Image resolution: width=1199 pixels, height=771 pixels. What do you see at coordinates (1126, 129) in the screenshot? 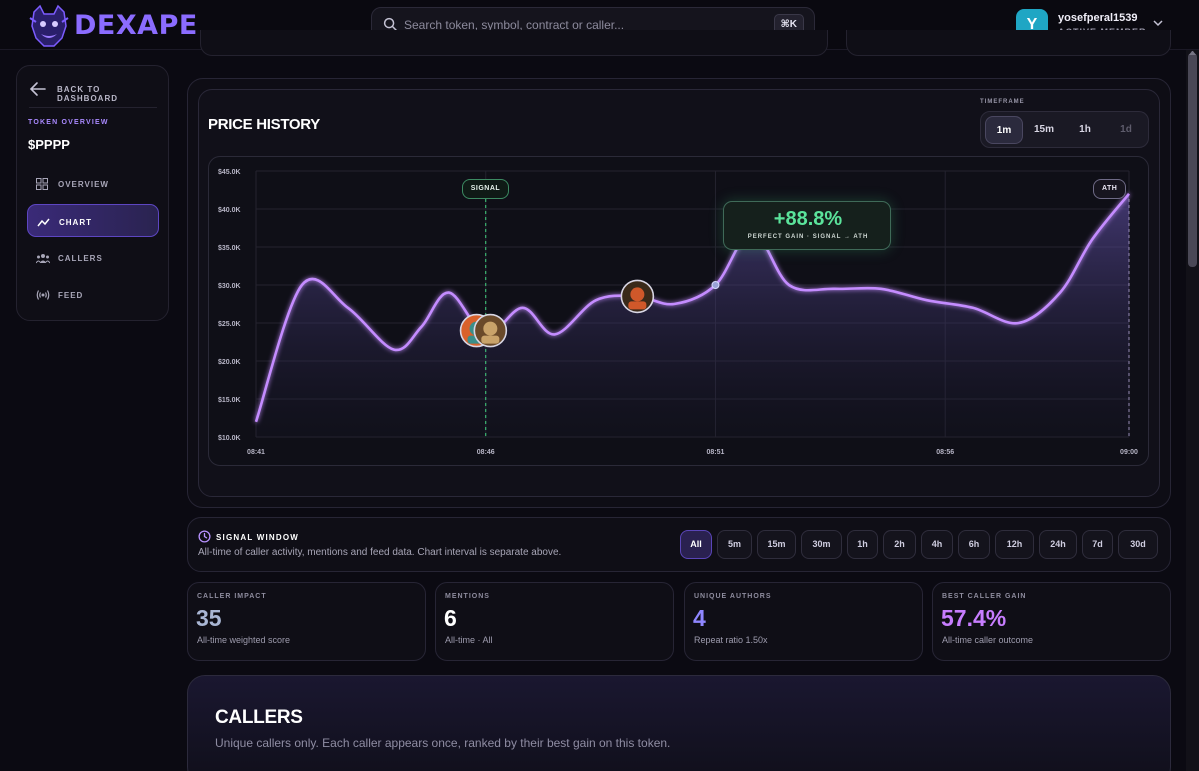
I see `timeframe-1d-button: 1d` at bounding box center [1126, 129].